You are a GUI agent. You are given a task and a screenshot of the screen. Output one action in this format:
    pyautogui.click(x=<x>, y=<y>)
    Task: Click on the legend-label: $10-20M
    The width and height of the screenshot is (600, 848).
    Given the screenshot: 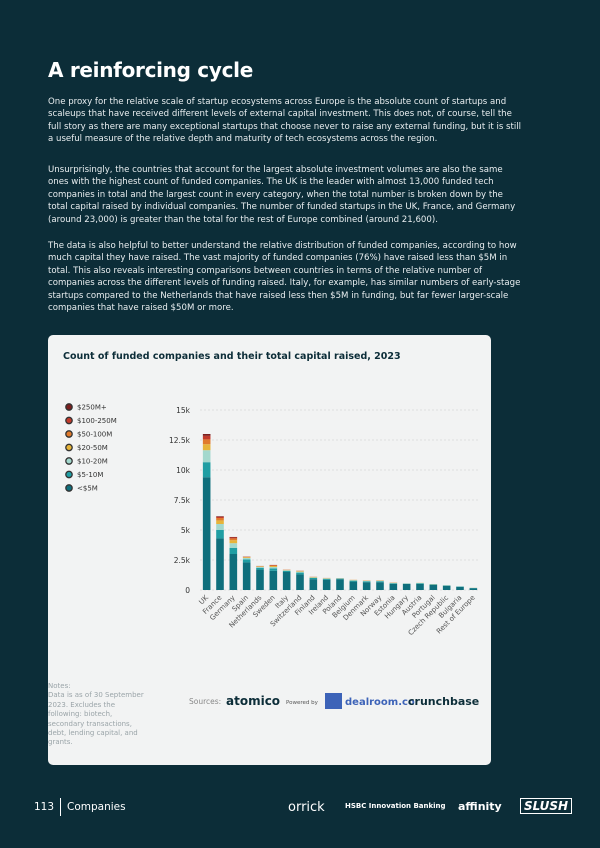 What is the action you would take?
    pyautogui.click(x=92, y=462)
    